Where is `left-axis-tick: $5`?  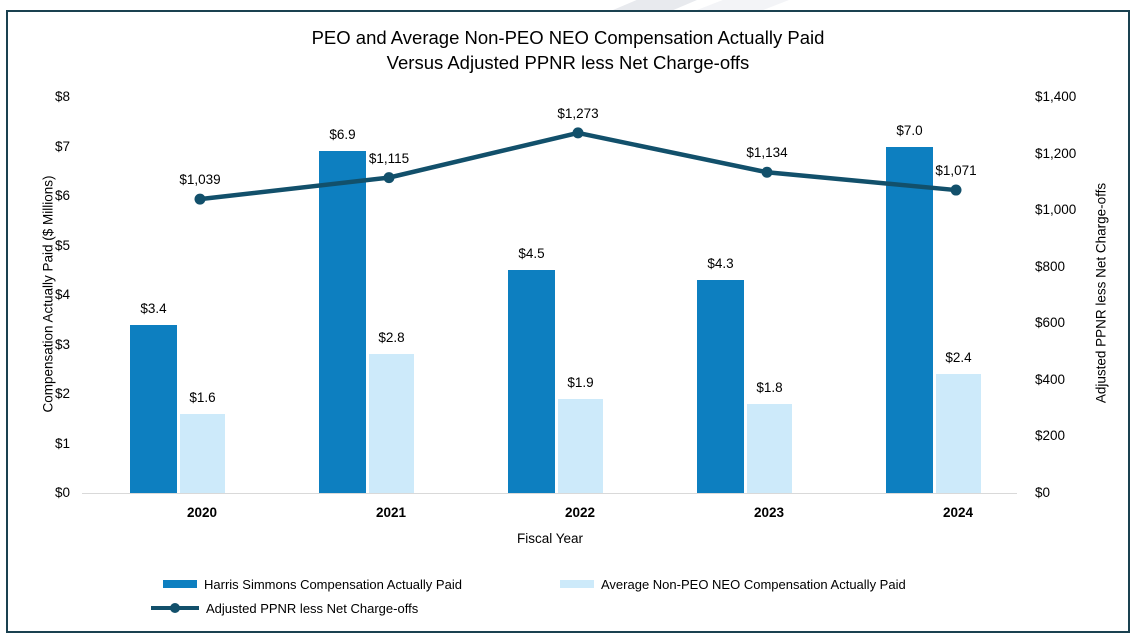 left-axis-tick: $5 is located at coordinates (62, 245).